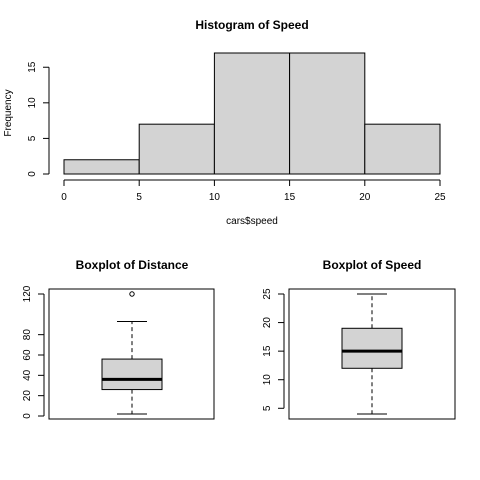 Image resolution: width=480 pixels, height=480 pixels. What do you see at coordinates (33, 352) in the screenshot?
I see `boxplot-distance-y-axis: 0 20 40 60 80 120` at bounding box center [33, 352].